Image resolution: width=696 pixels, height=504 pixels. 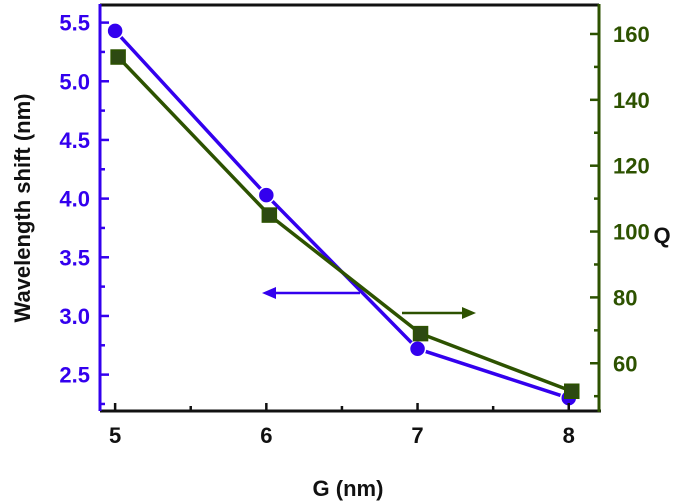 I want to click on x-tick-label: 6, so click(x=266, y=435).